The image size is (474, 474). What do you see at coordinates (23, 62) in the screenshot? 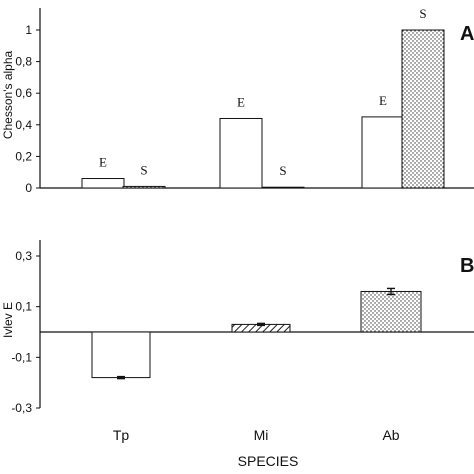
I see `y-tick-label-a: 0,8` at bounding box center [23, 62].